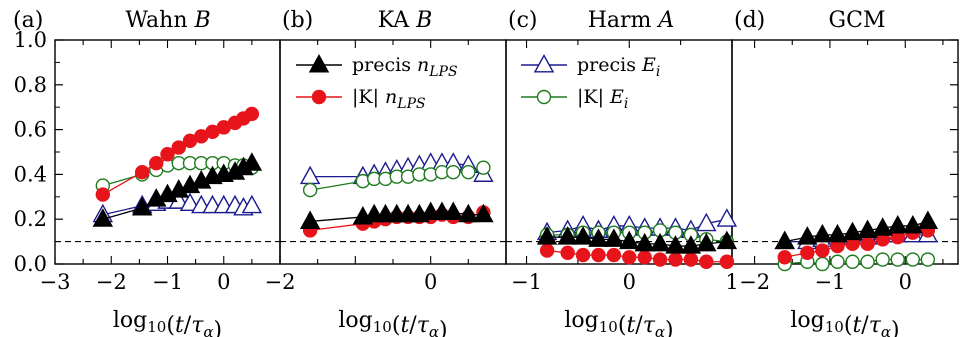 This screenshot has height=337, width=963. What do you see at coordinates (384, 65) in the screenshot?
I see `legend-label-text: precis` at bounding box center [384, 65].